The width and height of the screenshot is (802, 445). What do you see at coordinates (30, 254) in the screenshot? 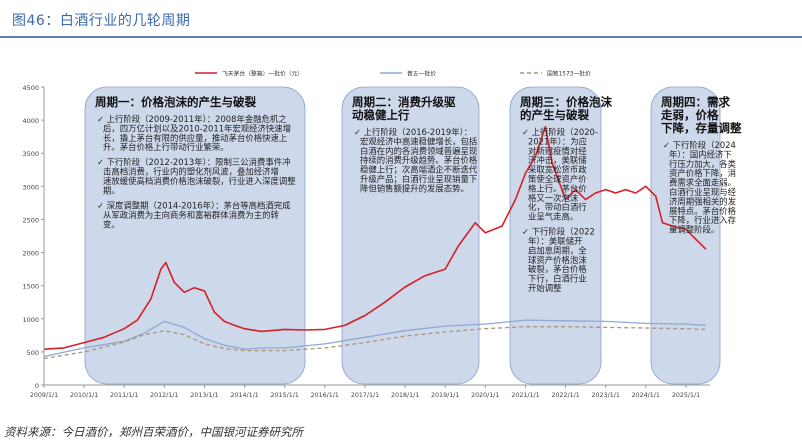
I see `y-tick-label: 2000` at bounding box center [30, 254].